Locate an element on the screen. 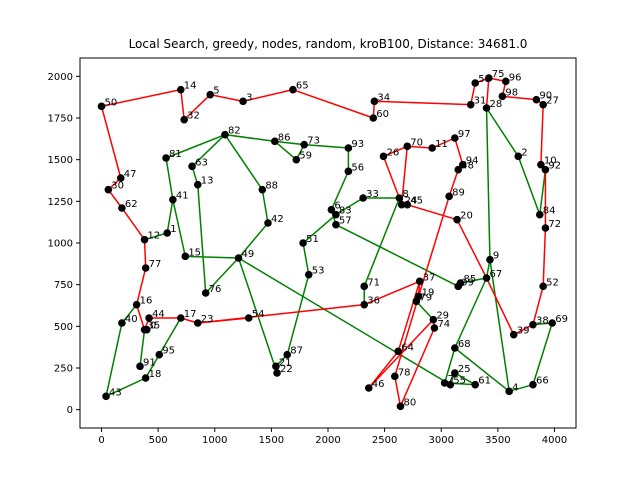 This screenshot has height=480, width=640. node-label: 56 is located at coordinates (357, 167).